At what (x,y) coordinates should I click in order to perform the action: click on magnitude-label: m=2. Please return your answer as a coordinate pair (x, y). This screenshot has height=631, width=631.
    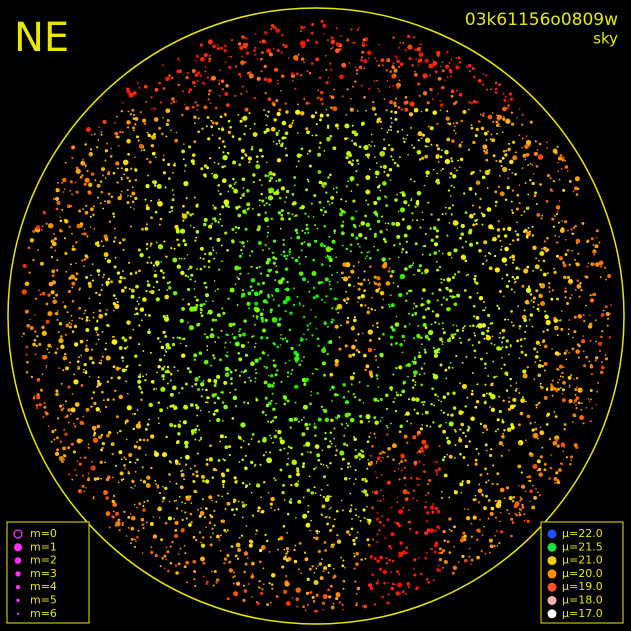
    Looking at the image, I should click on (43, 560).